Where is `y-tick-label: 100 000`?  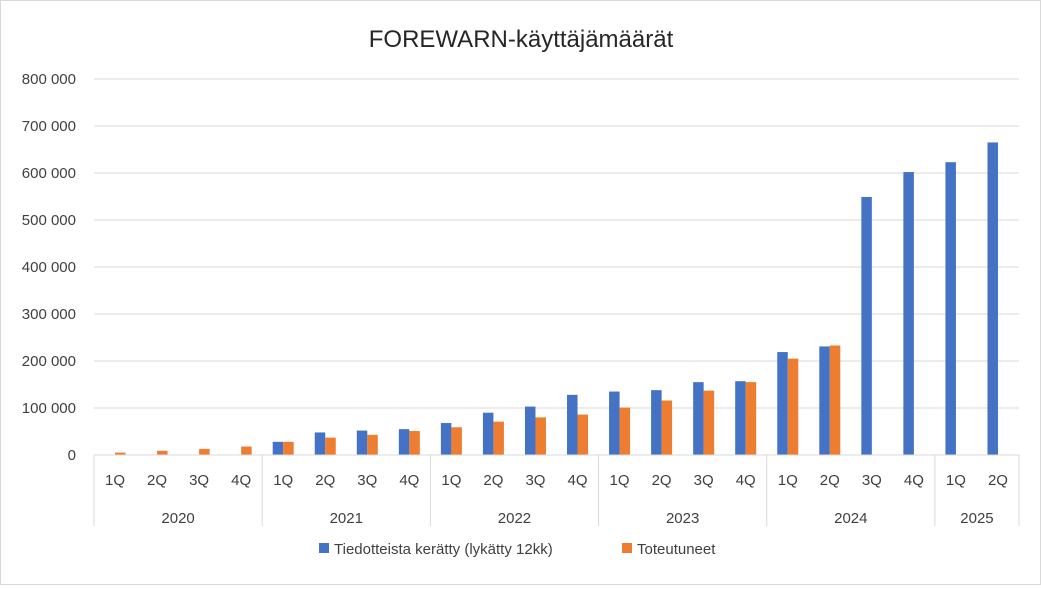 y-tick-label: 100 000 is located at coordinates (49, 408).